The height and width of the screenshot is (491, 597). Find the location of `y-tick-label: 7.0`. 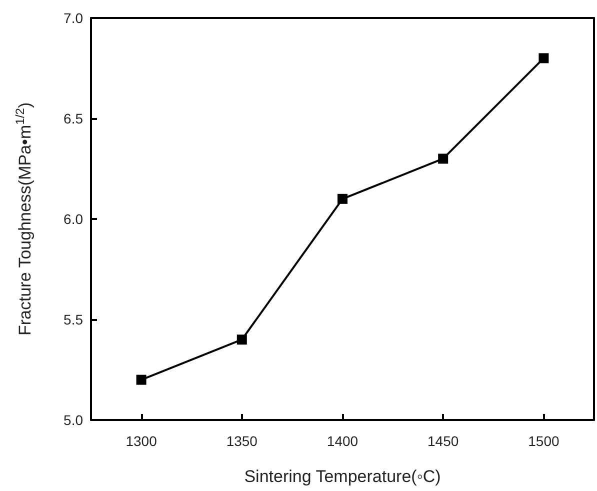

y-tick-label: 7.0 is located at coordinates (74, 18).